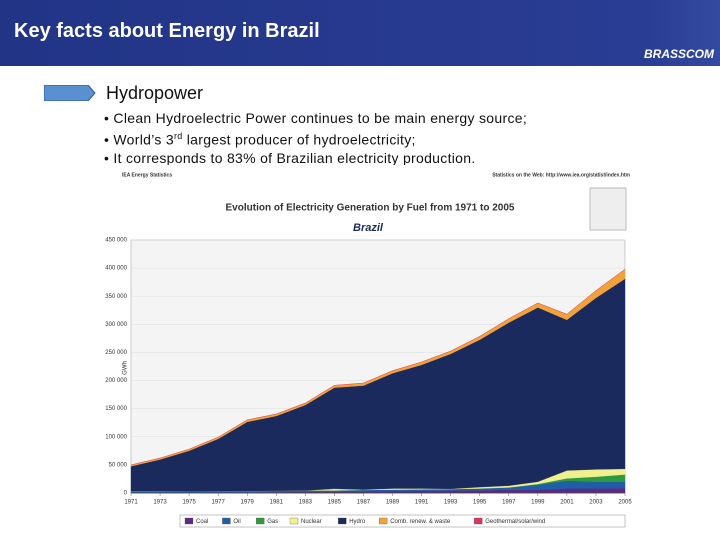 The image size is (720, 540). I want to click on legend-label: Nuclear, so click(311, 522).